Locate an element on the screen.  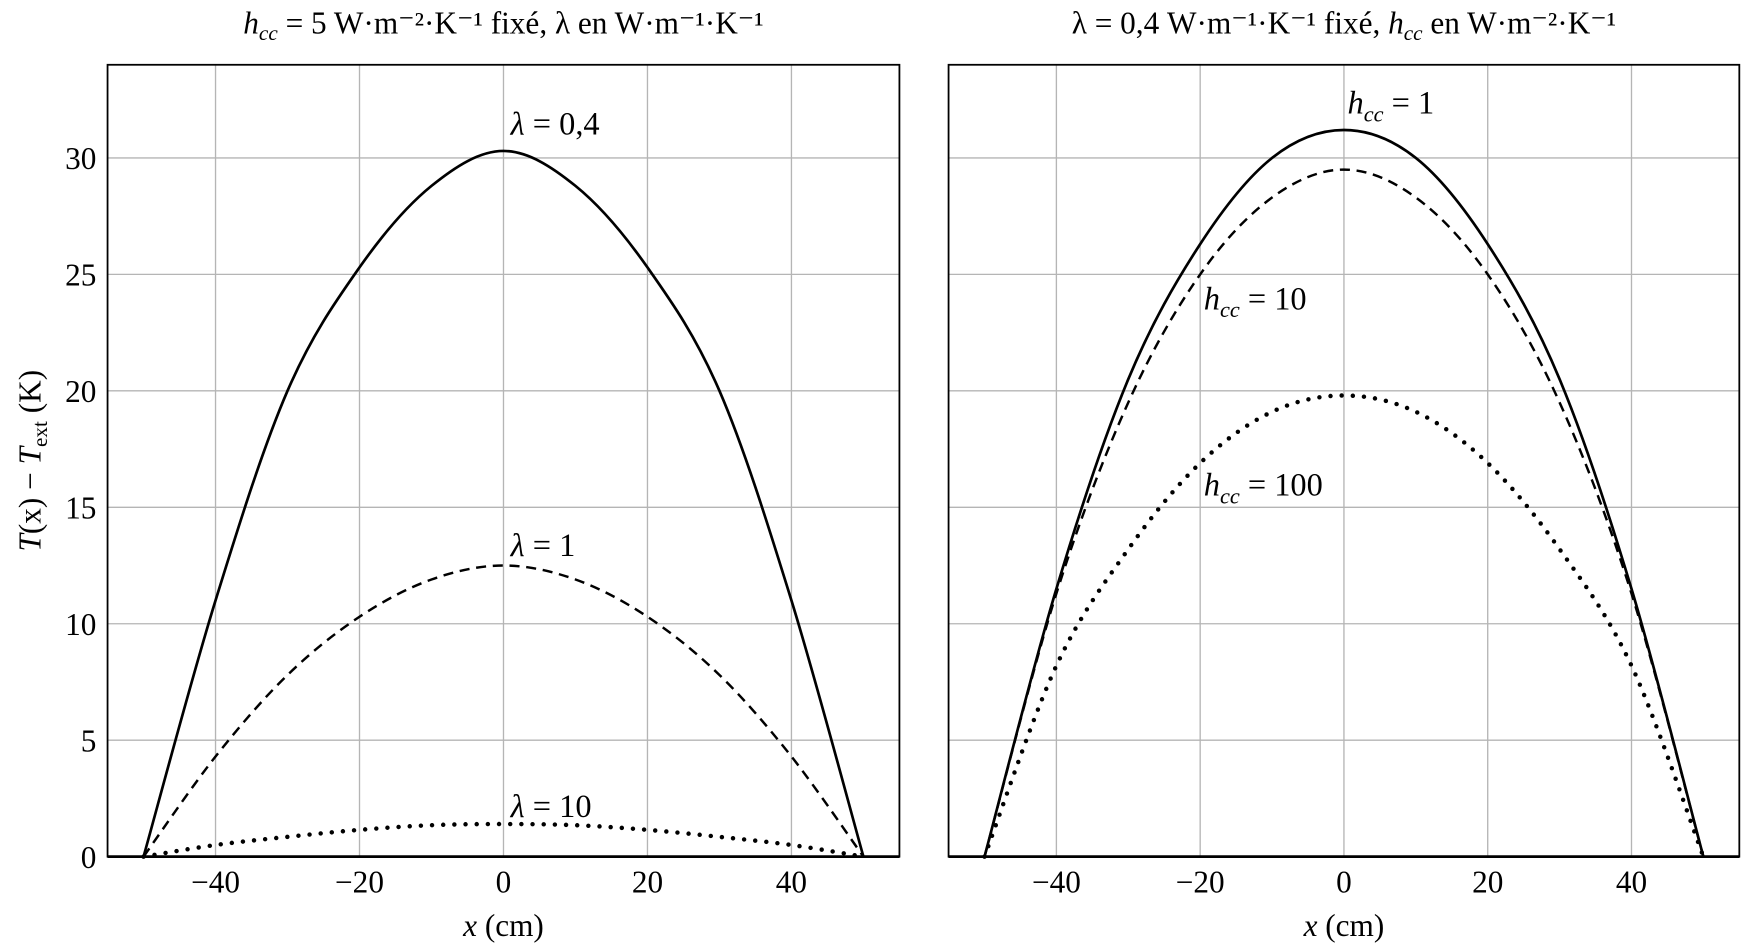
chart-title: λ = 0,4 W·m⁻¹·K⁻¹ fixé, hcc en W·m⁻²·K⁻¹ is located at coordinates (1344, 26).